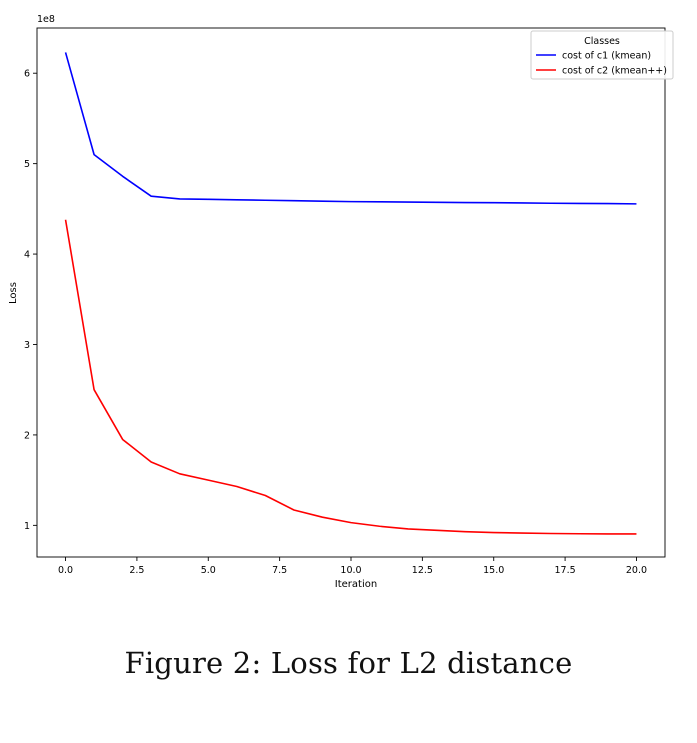 Image resolution: width=697 pixels, height=743 pixels. I want to click on y-axis: 1 2 3 4 5 6, so click(30, 300).